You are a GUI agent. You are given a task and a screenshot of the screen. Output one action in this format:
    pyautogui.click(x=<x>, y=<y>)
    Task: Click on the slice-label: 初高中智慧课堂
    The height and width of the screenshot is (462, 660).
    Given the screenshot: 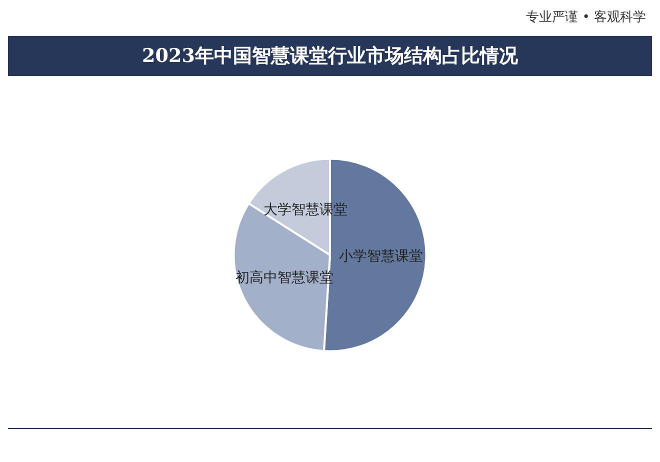 What is the action you would take?
    pyautogui.click(x=284, y=278)
    